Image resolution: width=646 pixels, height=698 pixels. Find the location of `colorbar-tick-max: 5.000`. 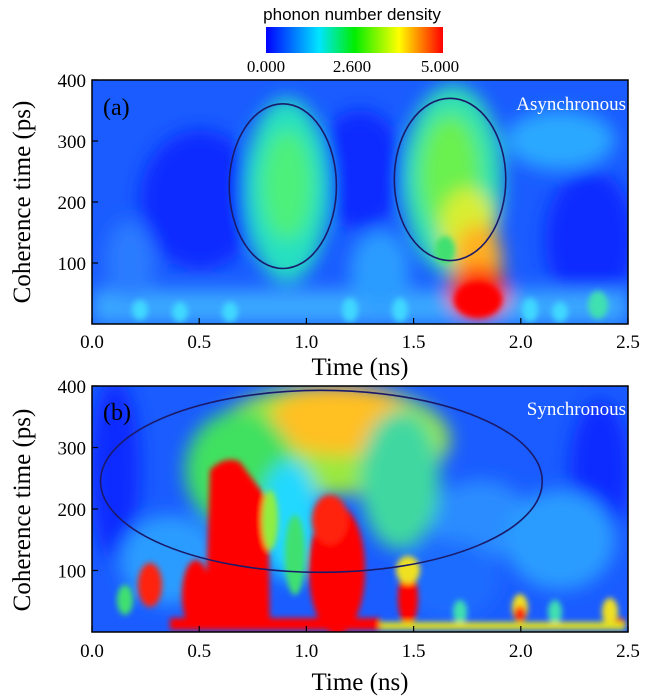

colorbar-tick-max: 5.000 is located at coordinates (440, 66).